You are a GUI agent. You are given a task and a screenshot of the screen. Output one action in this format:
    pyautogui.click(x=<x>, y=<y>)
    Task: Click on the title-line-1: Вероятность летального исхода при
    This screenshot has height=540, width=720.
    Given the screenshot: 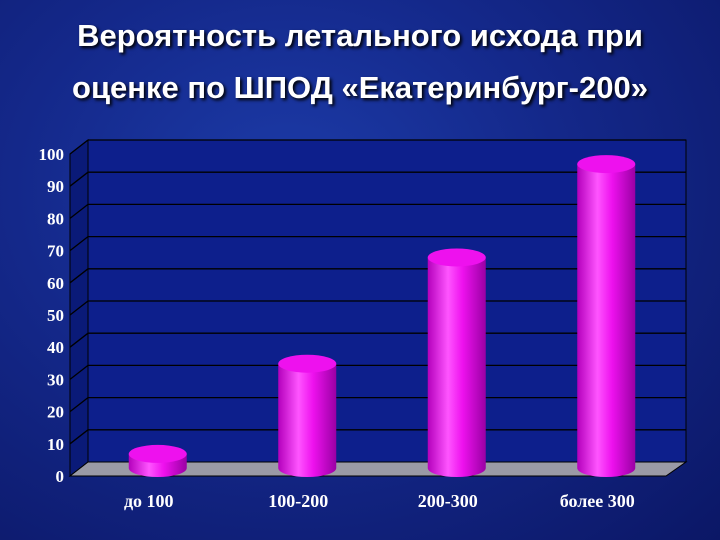 What is the action you would take?
    pyautogui.click(x=360, y=35)
    